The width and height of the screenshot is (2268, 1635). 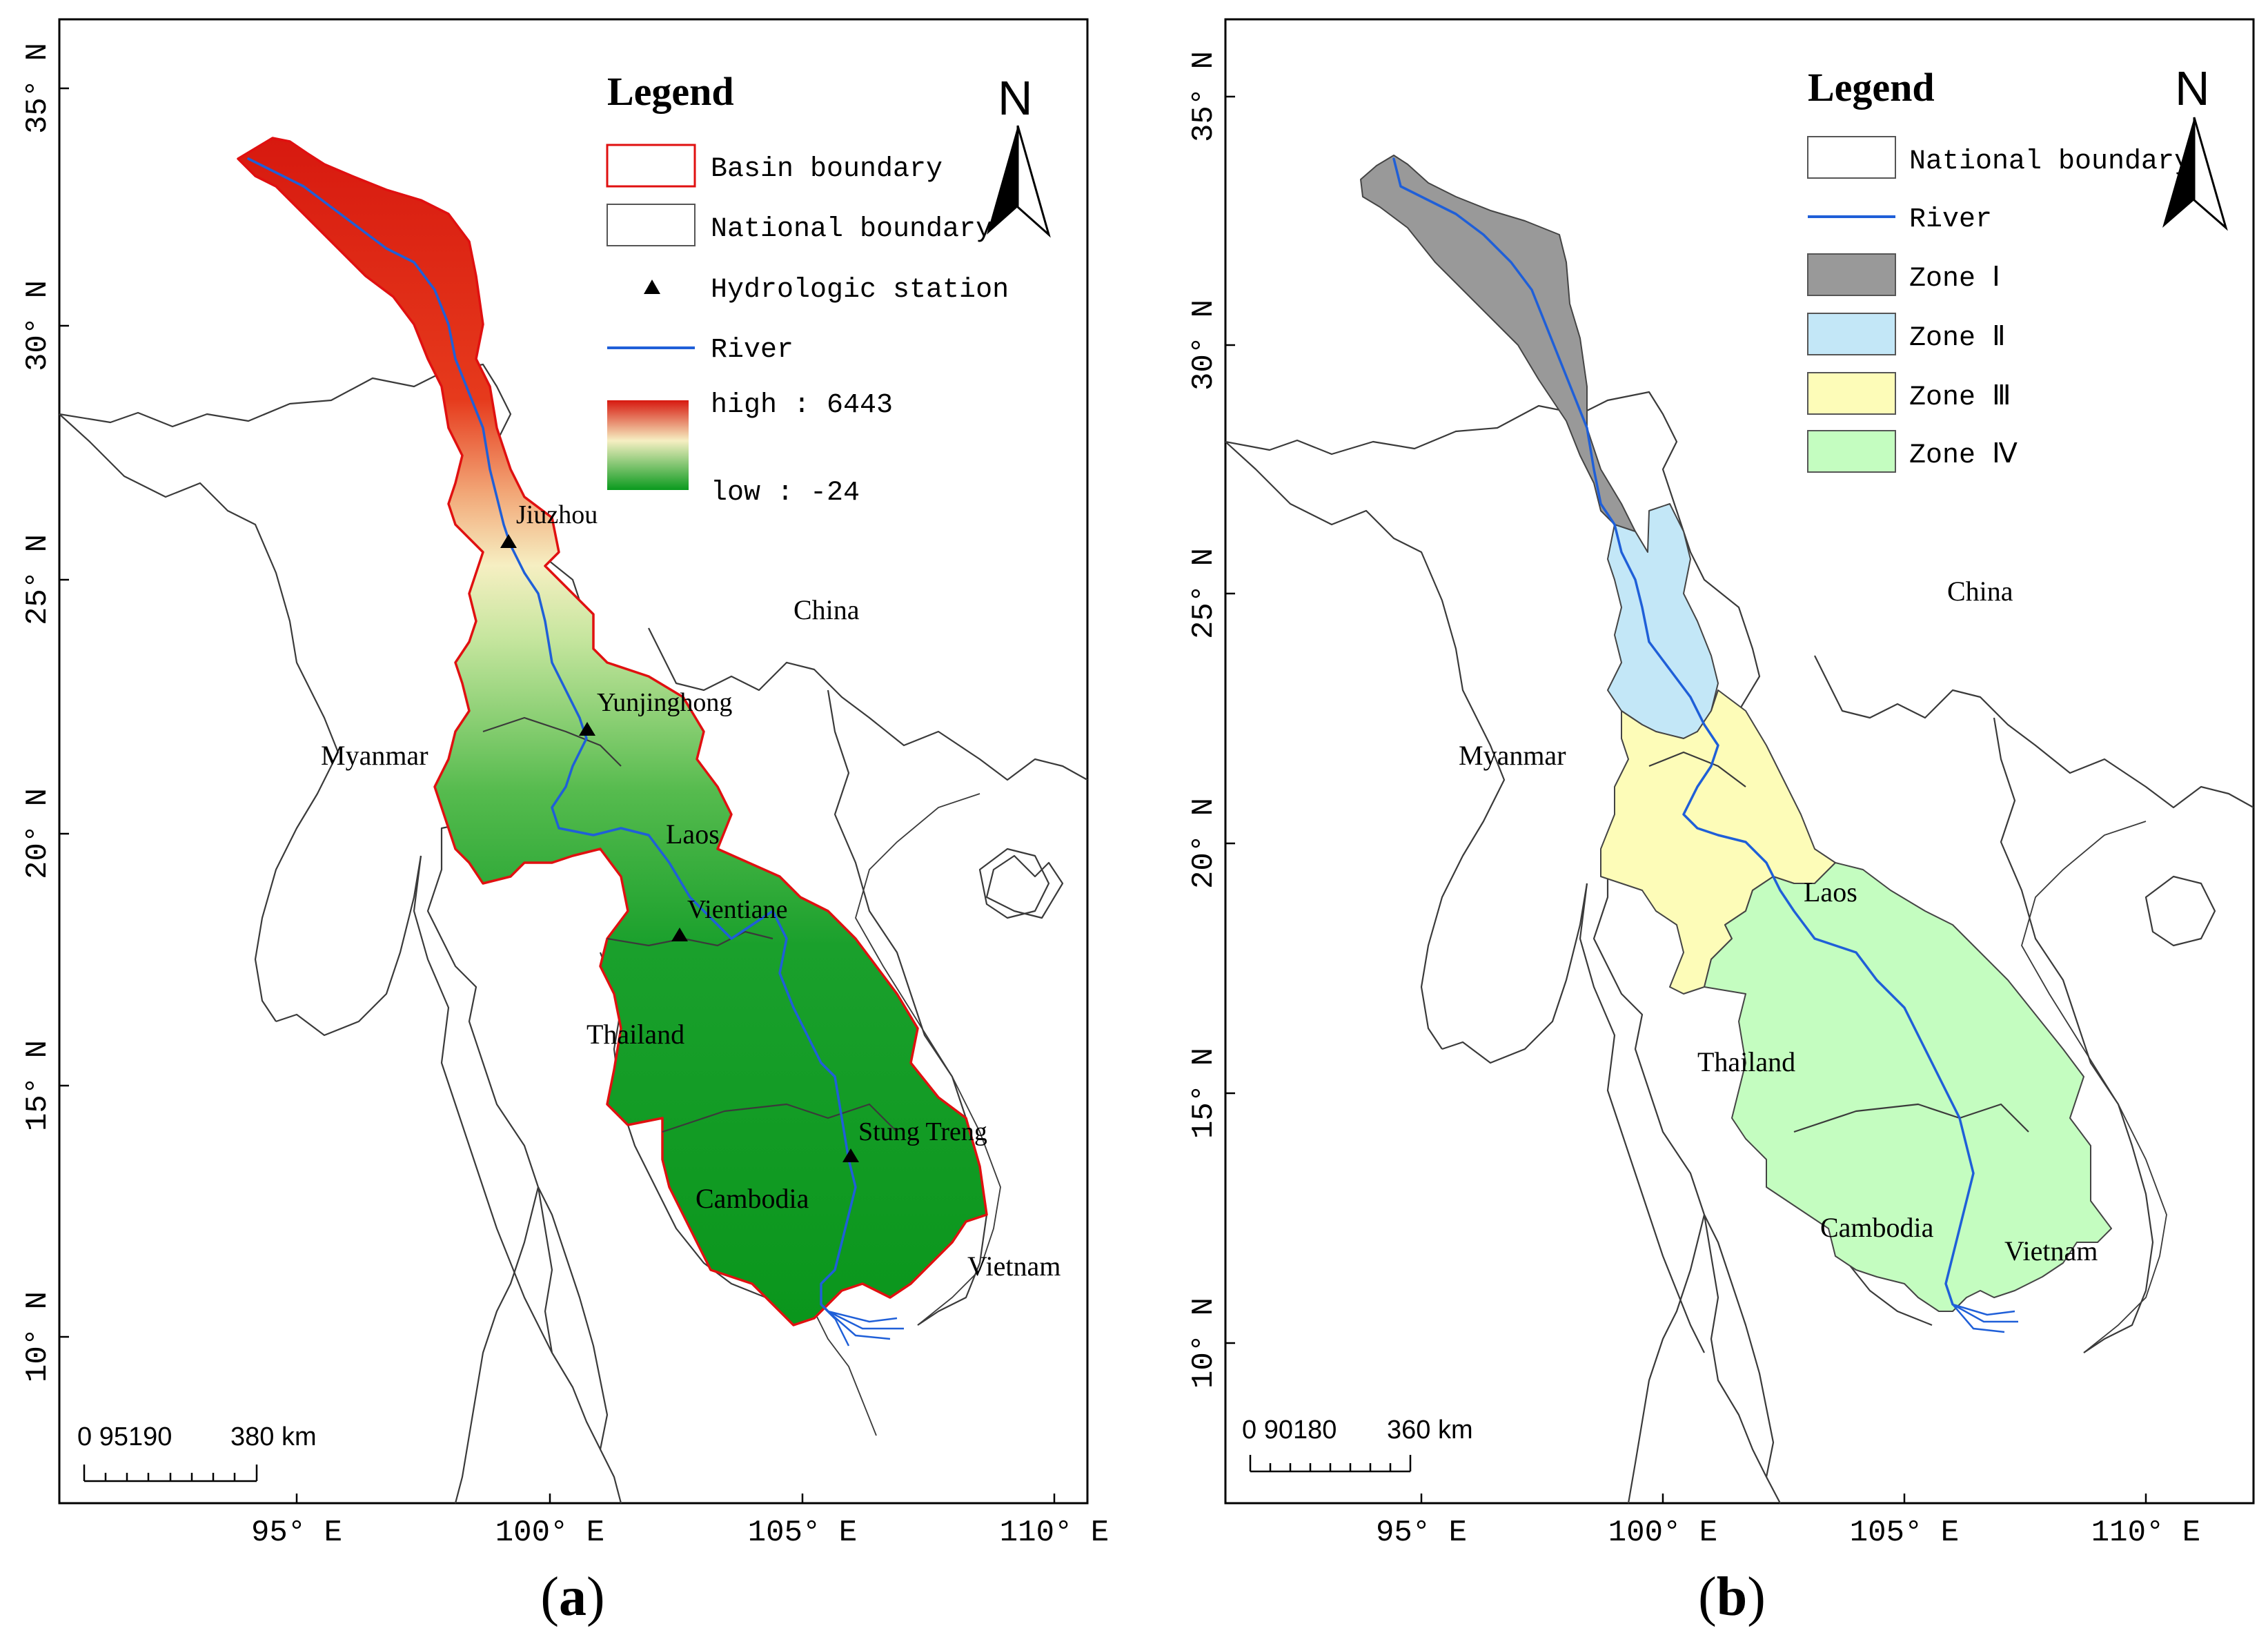 I want to click on zone-4-swatch, so click(x=1851, y=451).